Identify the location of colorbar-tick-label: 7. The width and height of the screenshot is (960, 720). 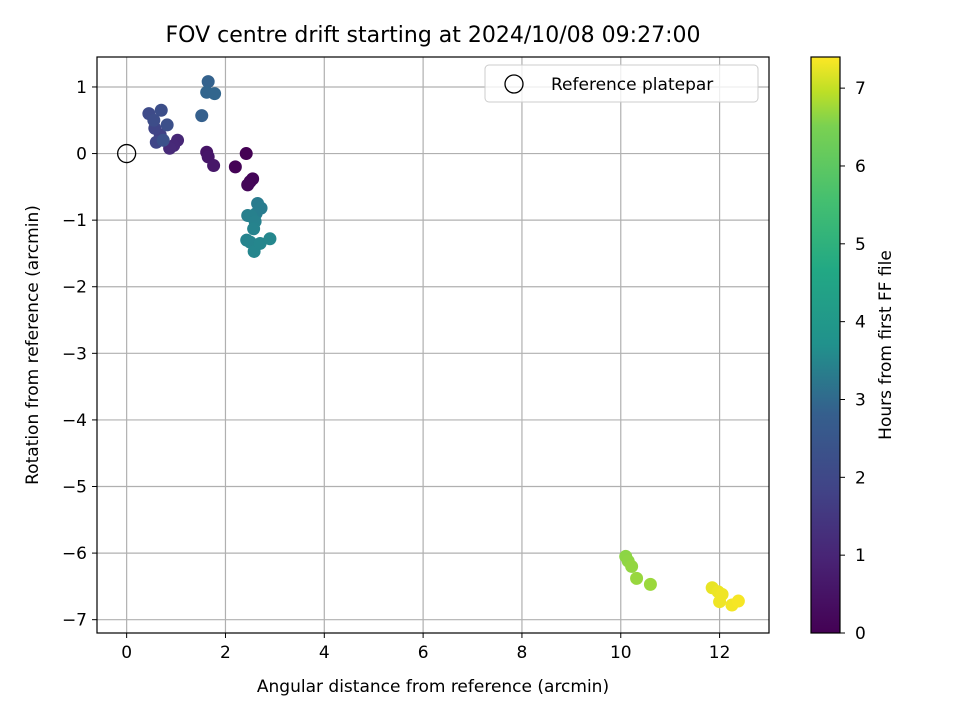
(860, 89).